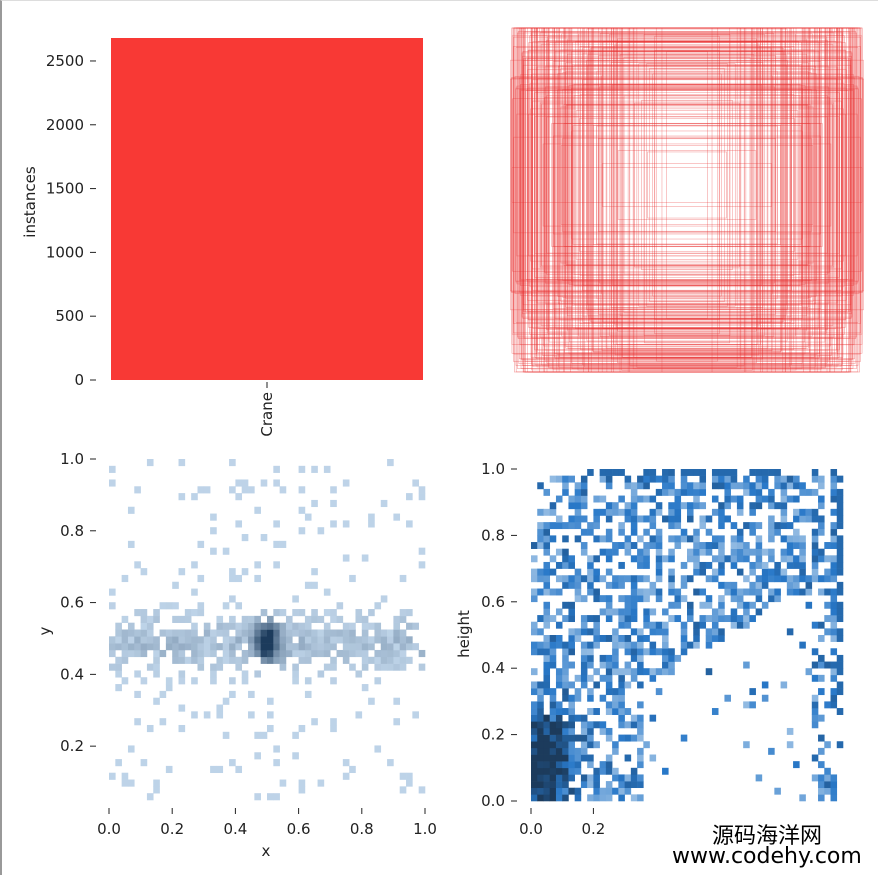 The width and height of the screenshot is (878, 876). What do you see at coordinates (72, 459) in the screenshot?
I see `xy-y-tick-label: 1.0` at bounding box center [72, 459].